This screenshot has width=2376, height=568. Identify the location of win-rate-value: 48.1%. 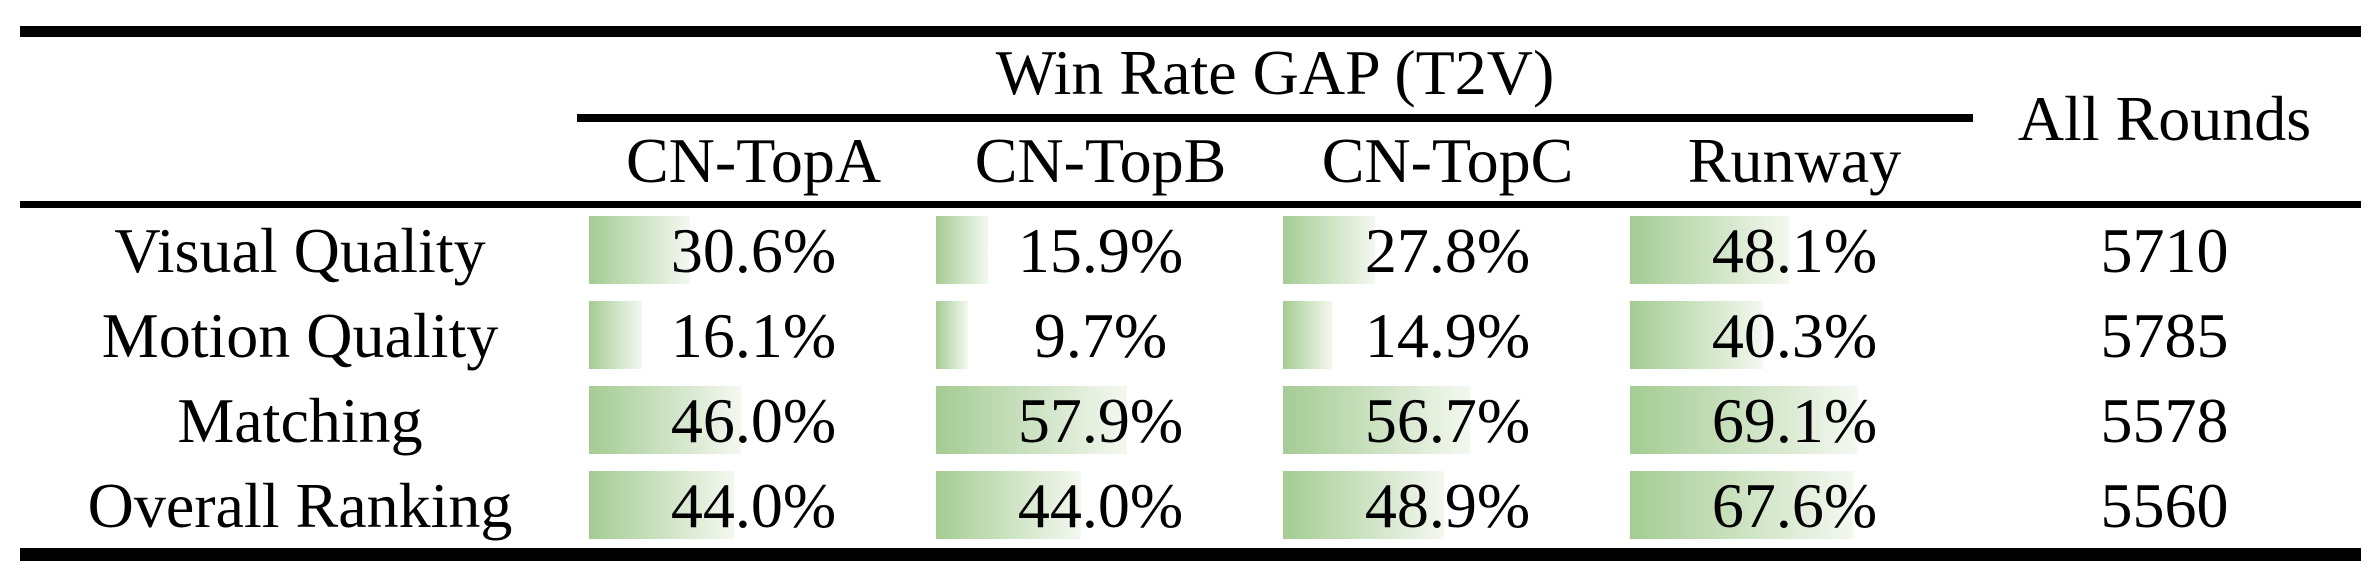
(1794, 250).